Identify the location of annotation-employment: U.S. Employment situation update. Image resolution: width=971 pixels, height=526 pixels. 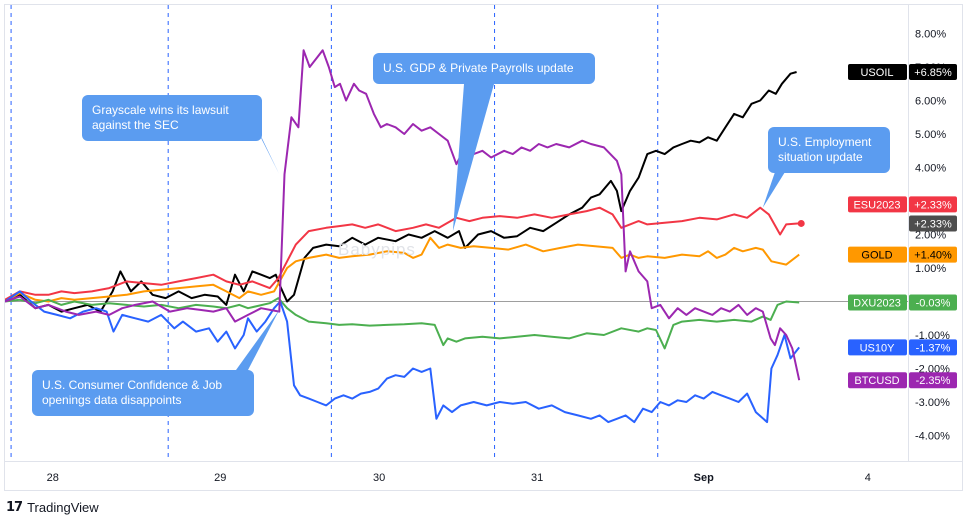
(829, 150).